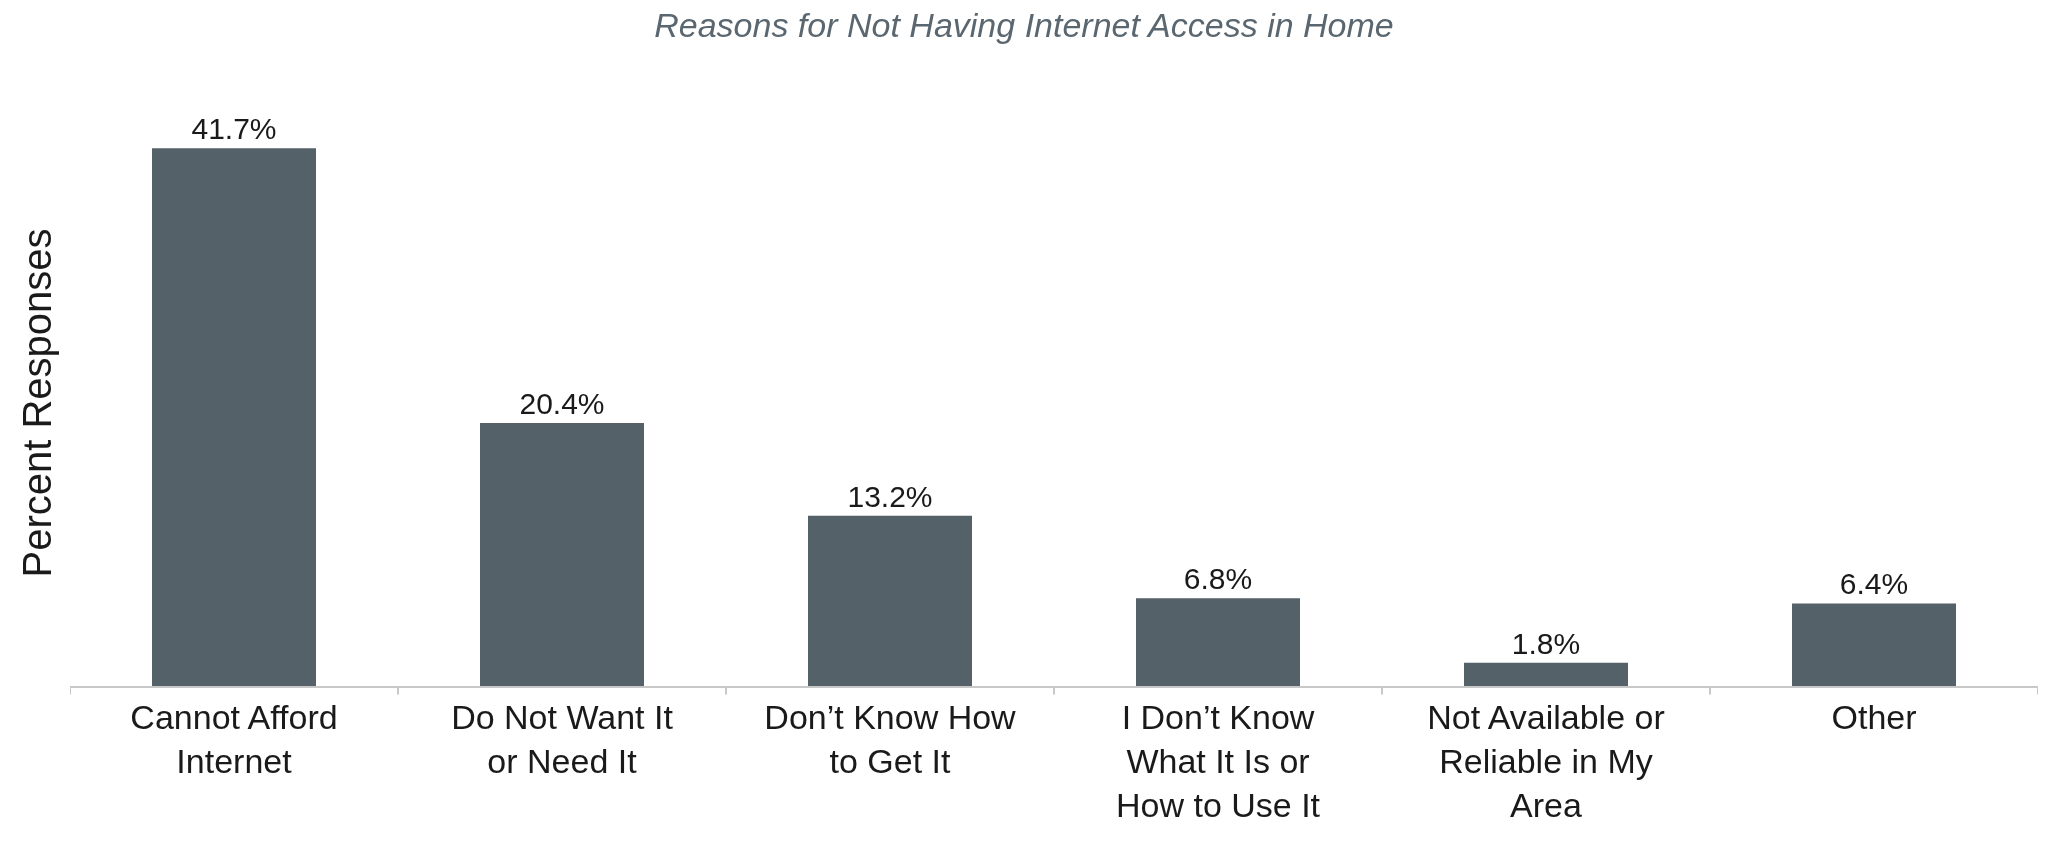  What do you see at coordinates (1874, 584) in the screenshot?
I see `data-label: 6.4%` at bounding box center [1874, 584].